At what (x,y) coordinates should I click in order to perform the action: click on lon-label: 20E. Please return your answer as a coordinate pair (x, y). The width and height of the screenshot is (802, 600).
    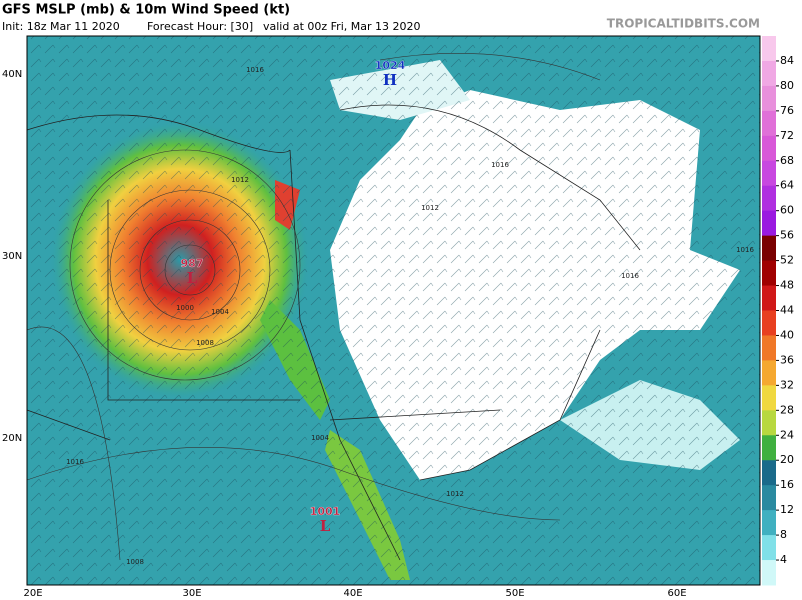
    Looking at the image, I should click on (32, 593).